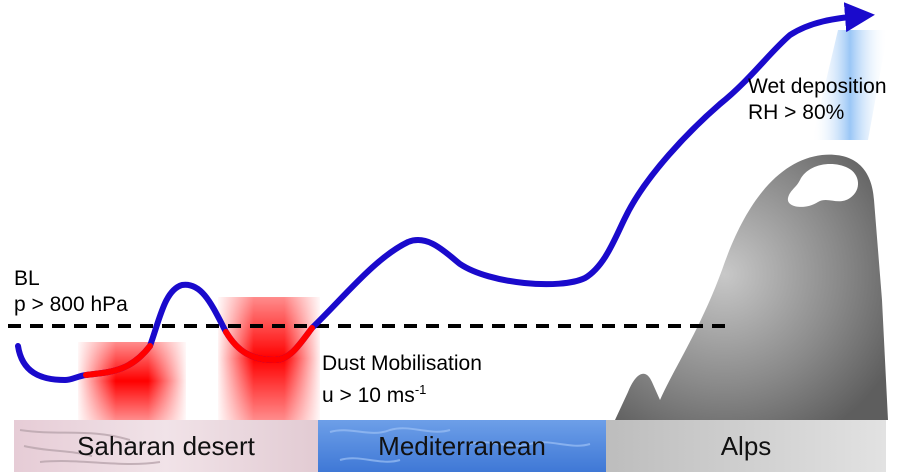  I want to click on wet-deposition-label: Wet deposition RH > 80%, so click(817, 100).